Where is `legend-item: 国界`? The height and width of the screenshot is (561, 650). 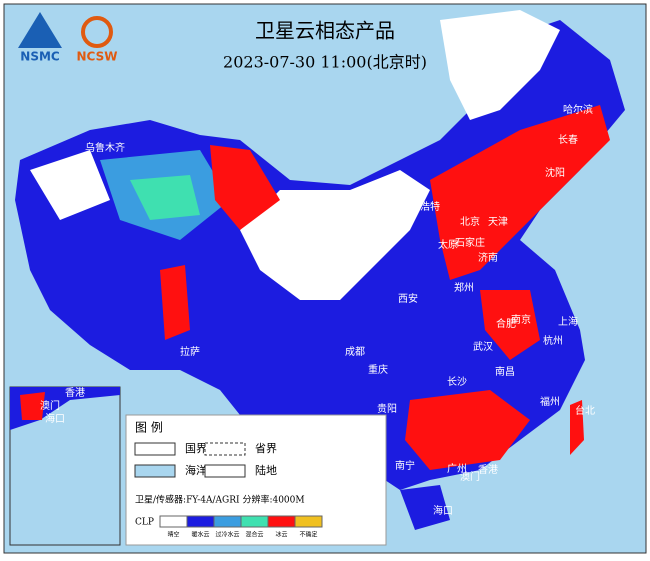
legend-item: 国界 is located at coordinates (196, 448).